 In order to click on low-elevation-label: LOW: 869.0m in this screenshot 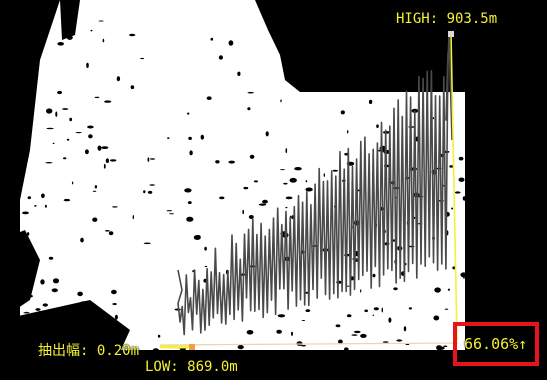, I will do `click(191, 367)`.